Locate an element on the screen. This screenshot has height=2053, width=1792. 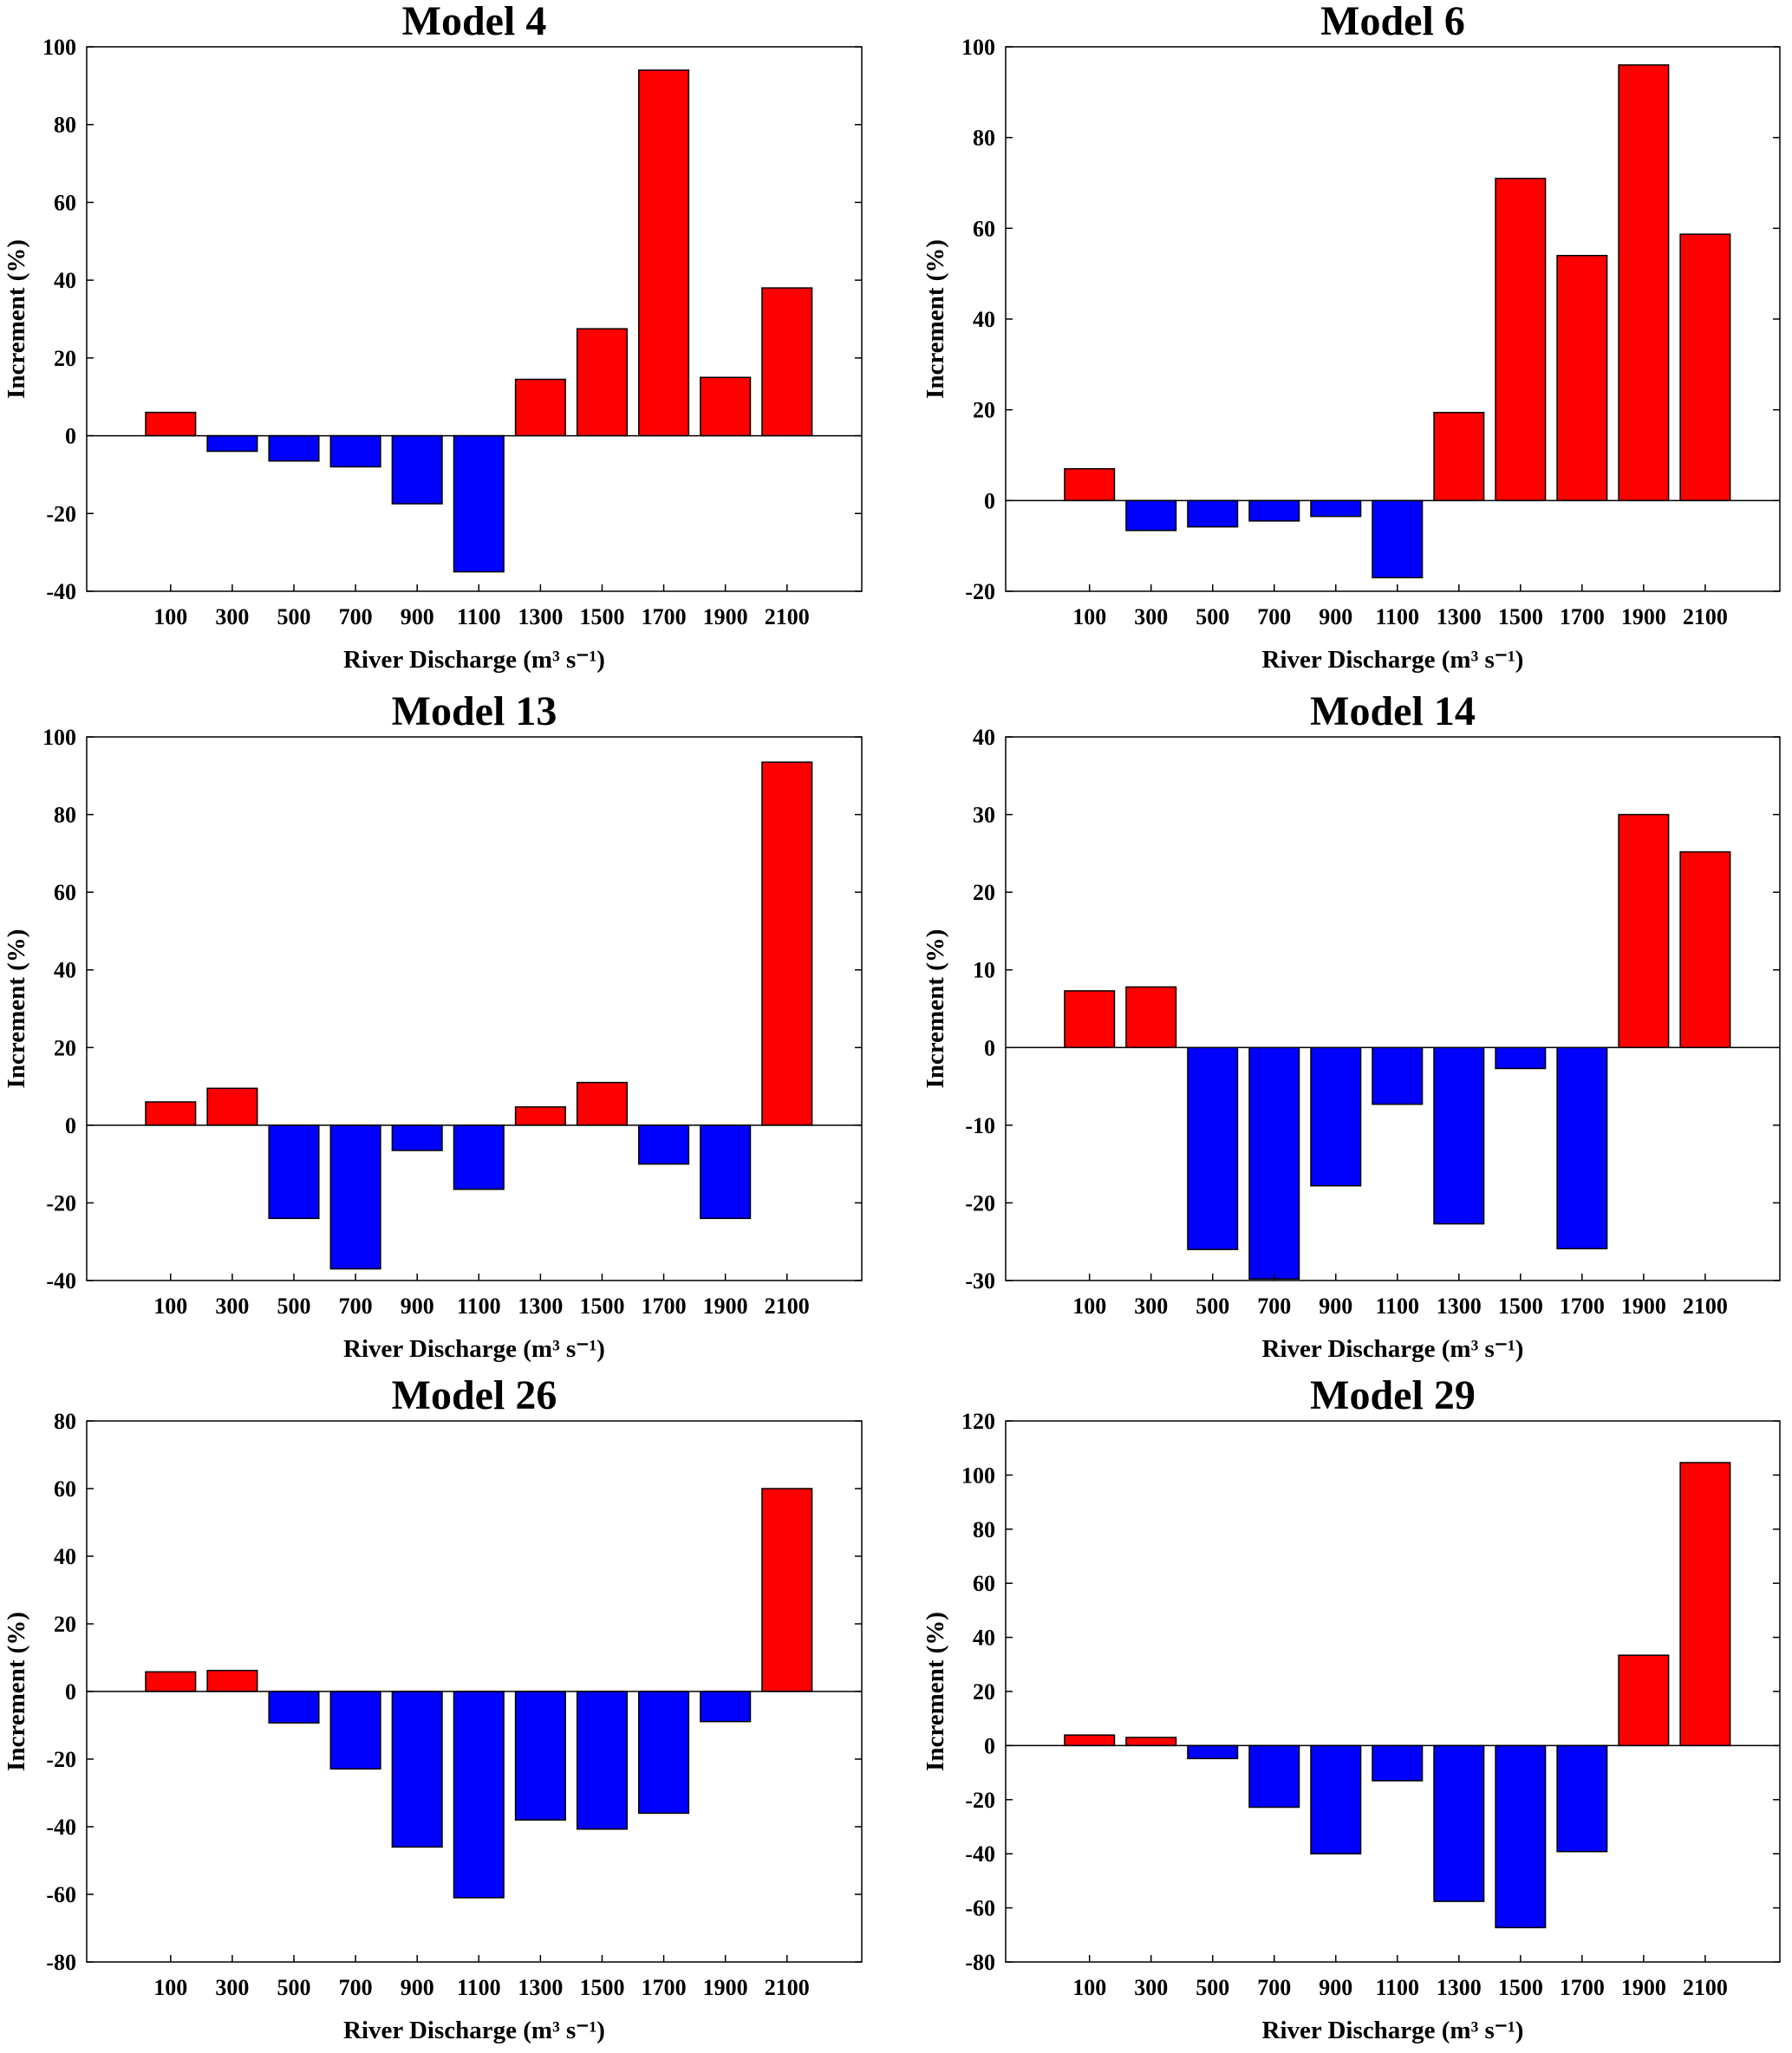
chart-title: Model 13 is located at coordinates (474, 711).